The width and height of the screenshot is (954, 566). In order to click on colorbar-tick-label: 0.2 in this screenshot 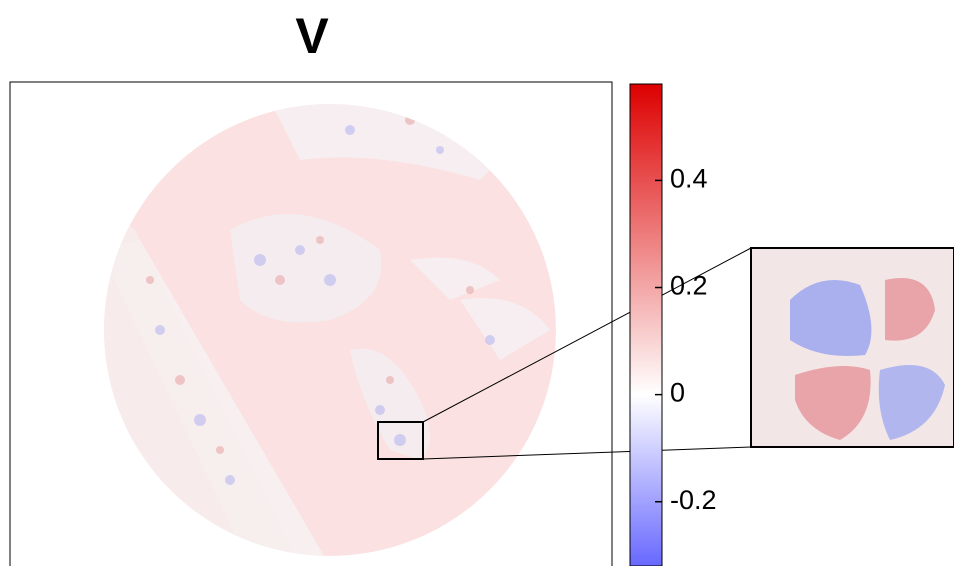, I will do `click(689, 286)`.